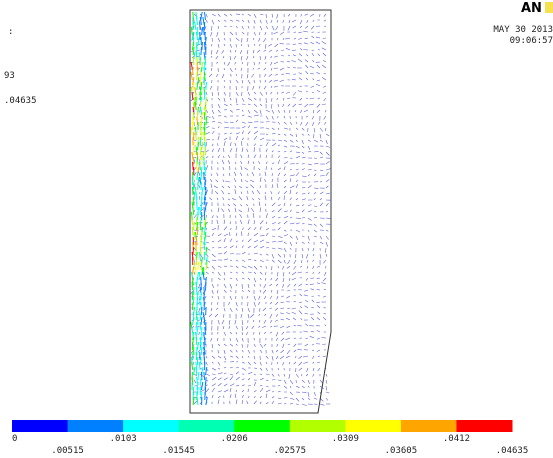  What do you see at coordinates (20, 101) in the screenshot?
I see `left-mark: .04635` at bounding box center [20, 101].